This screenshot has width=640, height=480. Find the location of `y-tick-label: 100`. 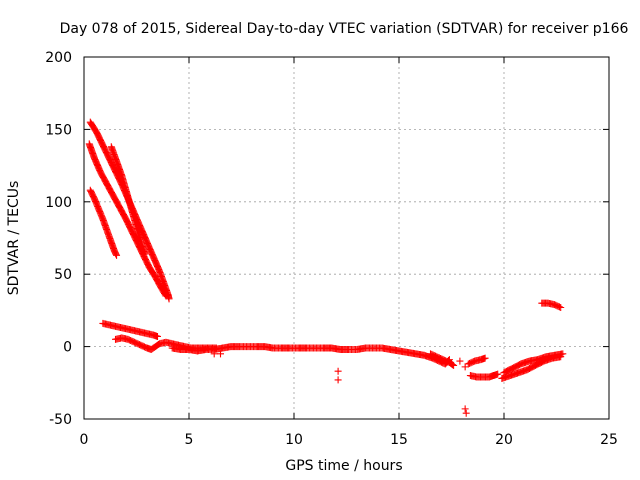

y-tick-label: 100 is located at coordinates (58, 203).